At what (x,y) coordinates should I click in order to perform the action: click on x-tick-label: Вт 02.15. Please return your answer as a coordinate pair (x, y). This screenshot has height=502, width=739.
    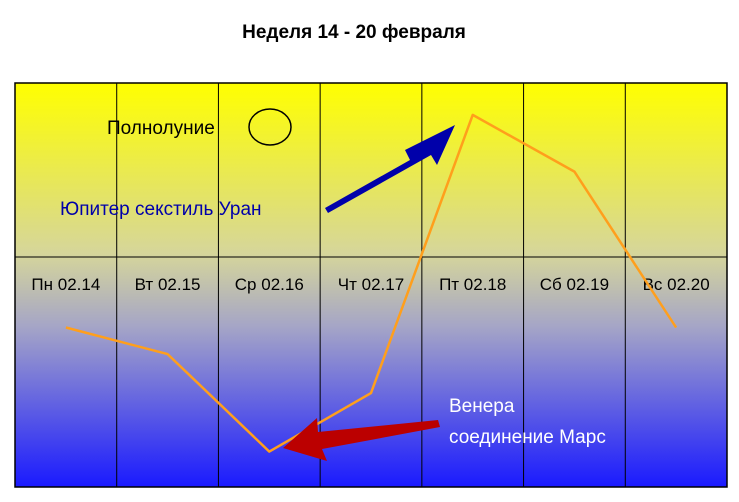
    Looking at the image, I should click on (168, 284).